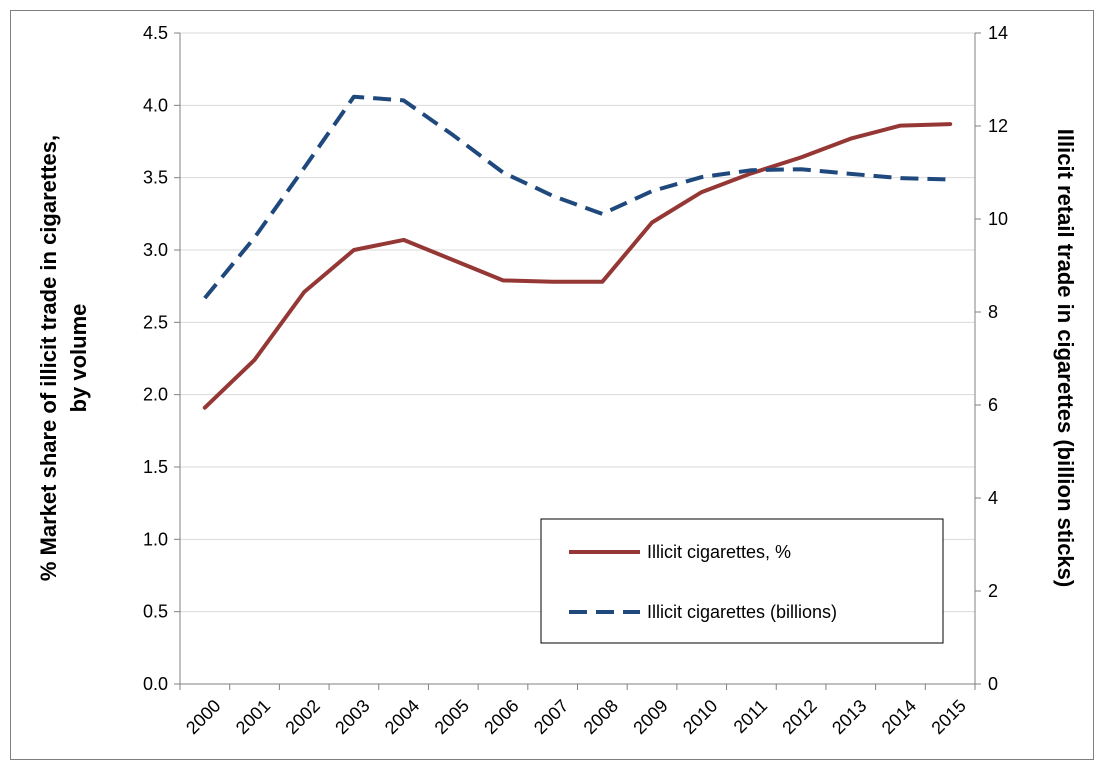 This screenshot has width=1104, height=770. What do you see at coordinates (998, 33) in the screenshot?
I see `right-tick-label: 14` at bounding box center [998, 33].